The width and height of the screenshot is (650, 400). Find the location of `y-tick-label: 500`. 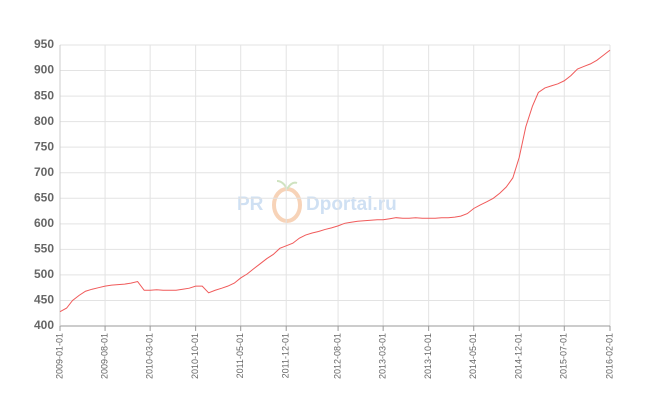

y-tick-label: 500 is located at coordinates (44, 274).